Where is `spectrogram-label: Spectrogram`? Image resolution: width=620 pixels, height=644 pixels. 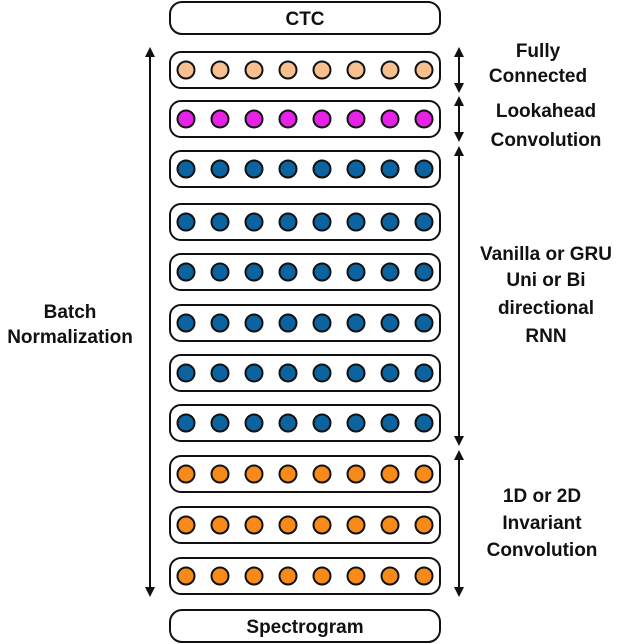 spectrogram-label: Spectrogram is located at coordinates (304, 627).